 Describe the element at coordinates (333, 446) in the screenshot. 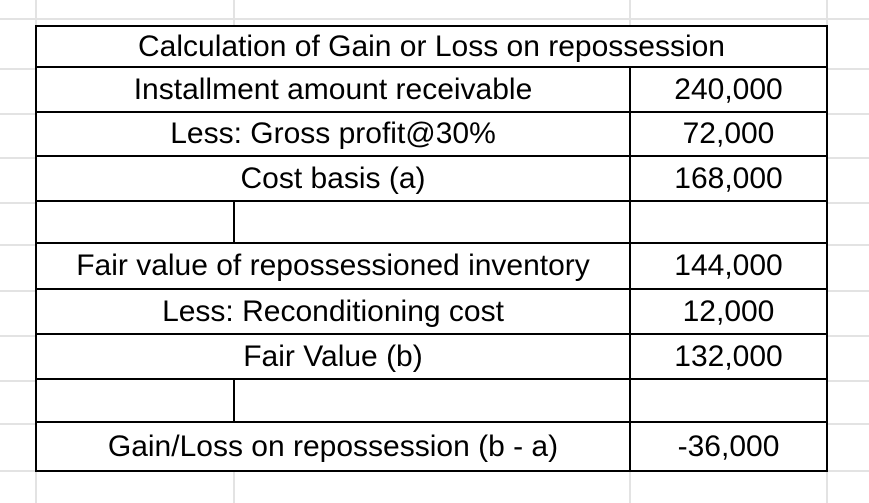

I see `label-cell: Gain/Loss on repossession (b - a)` at that location.